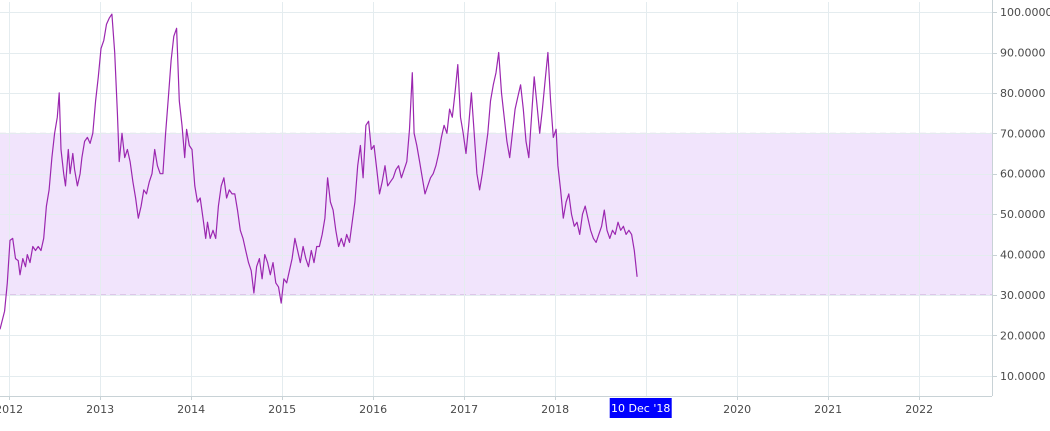  What do you see at coordinates (464, 409) in the screenshot?
I see `x-tick-label: 2017` at bounding box center [464, 409].